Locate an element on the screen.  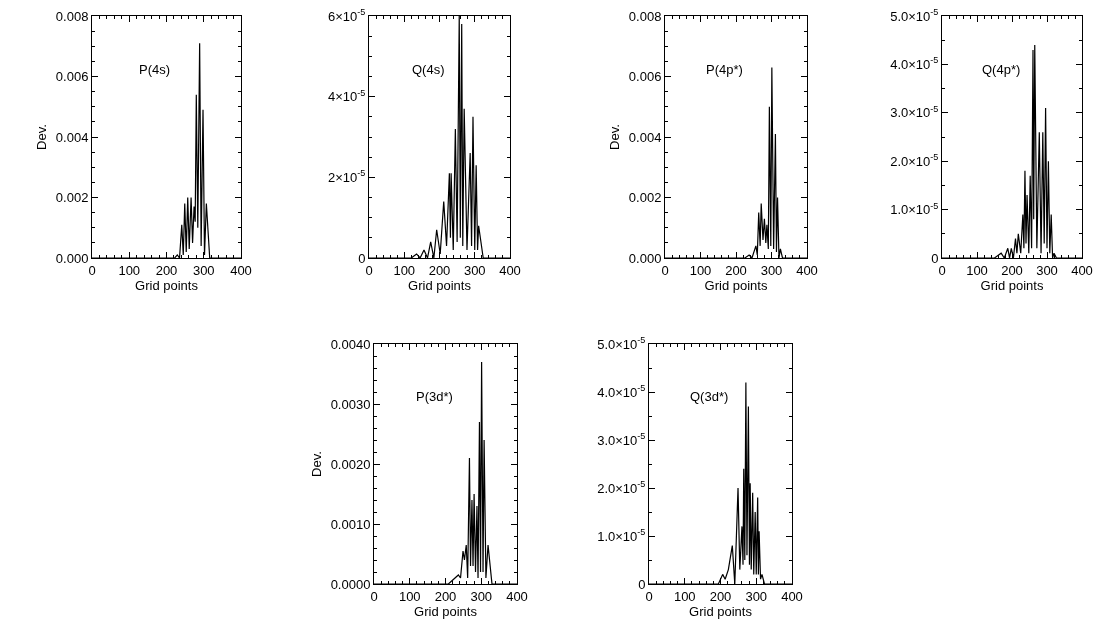
y-tick-label: 0.0010 is located at coordinates (350, 524).